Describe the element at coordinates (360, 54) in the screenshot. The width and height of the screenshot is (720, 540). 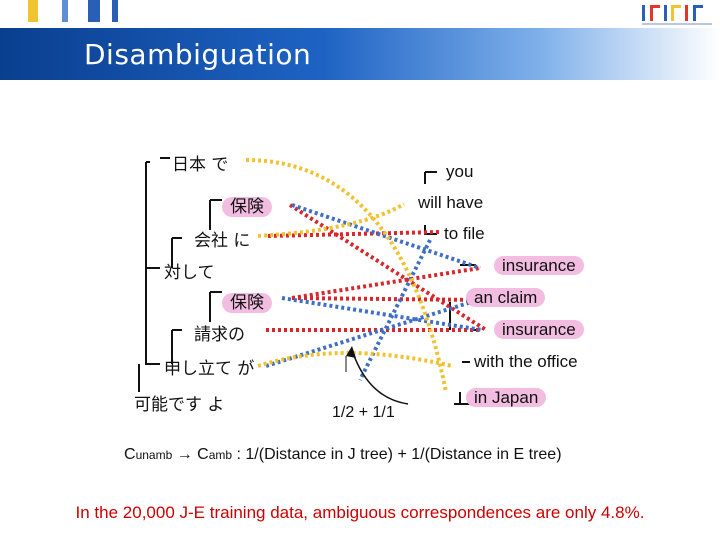
I see `title-bar` at that location.